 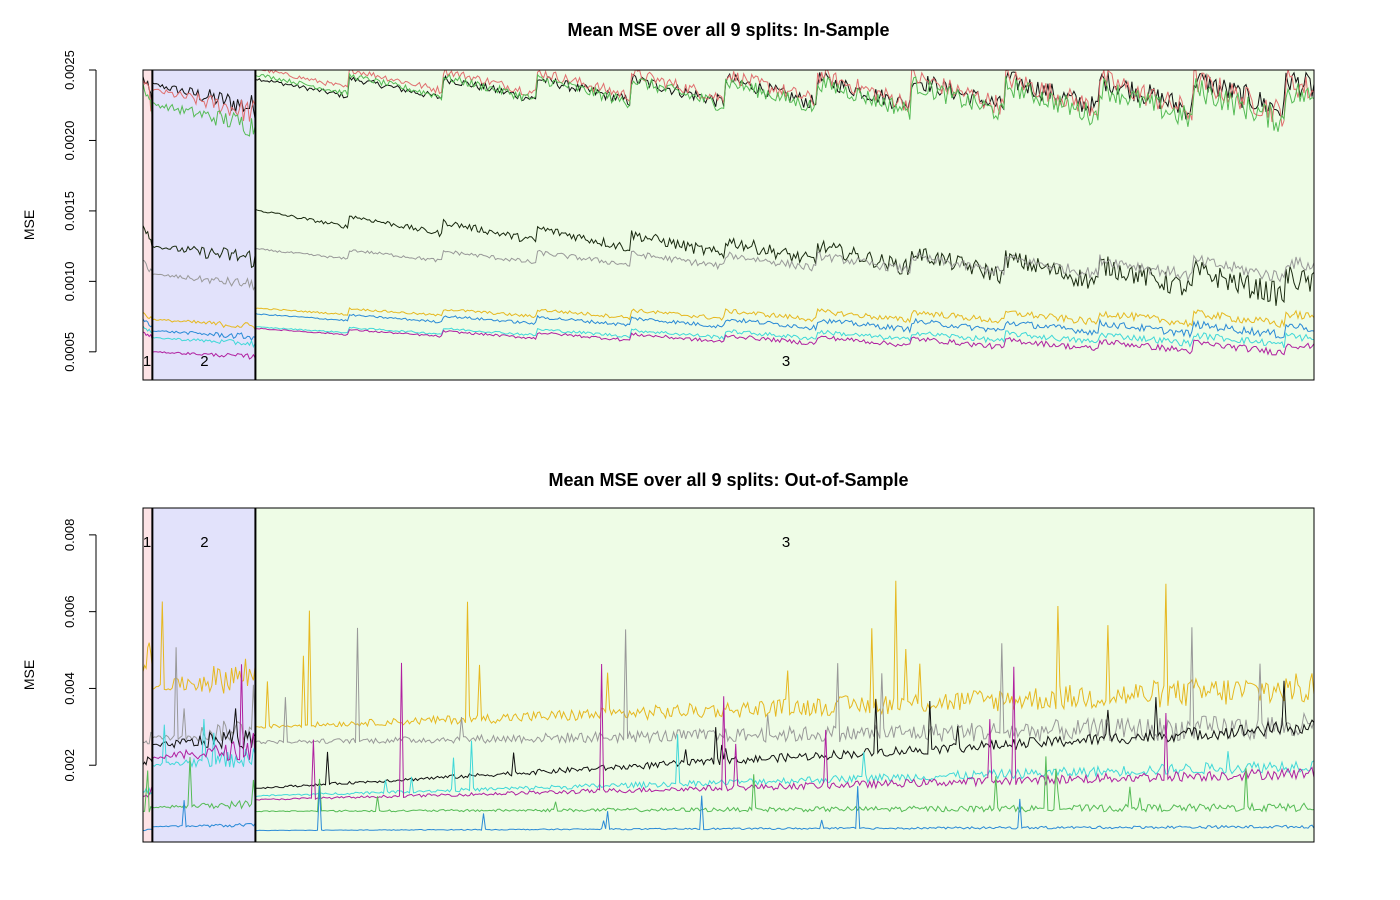 What do you see at coordinates (69, 281) in the screenshot?
I see `y-tick-label: 0.0010` at bounding box center [69, 281].